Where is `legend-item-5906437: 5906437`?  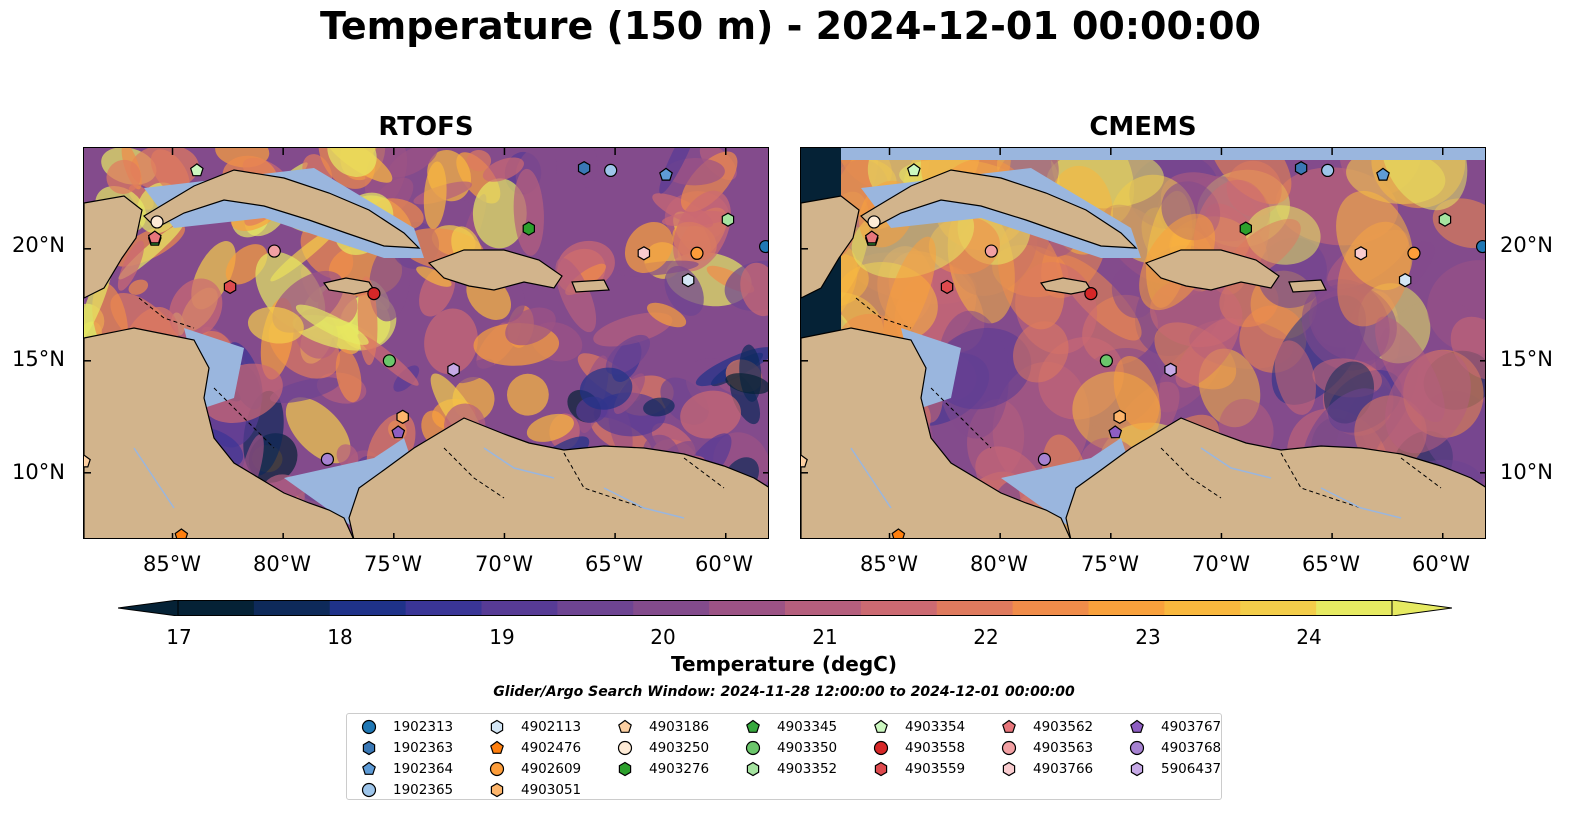
legend-item-5906437: 5906437 is located at coordinates (1174, 768).